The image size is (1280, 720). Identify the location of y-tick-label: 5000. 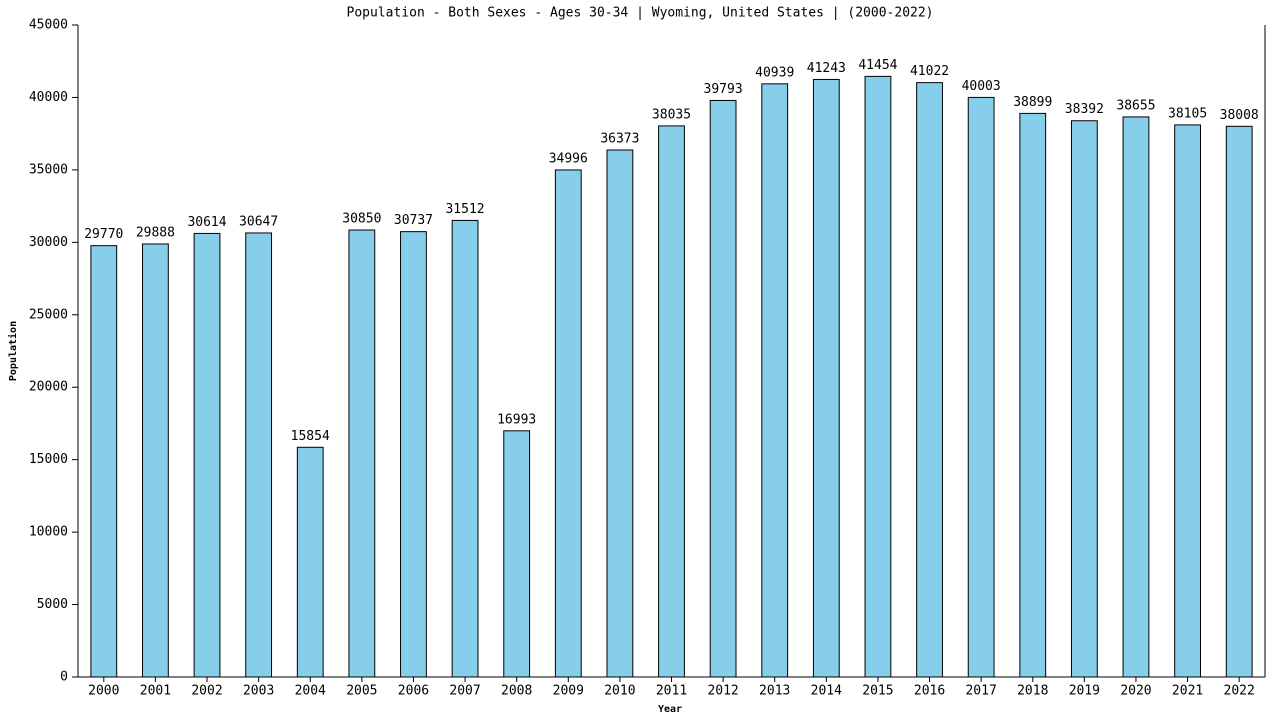
(52, 604).